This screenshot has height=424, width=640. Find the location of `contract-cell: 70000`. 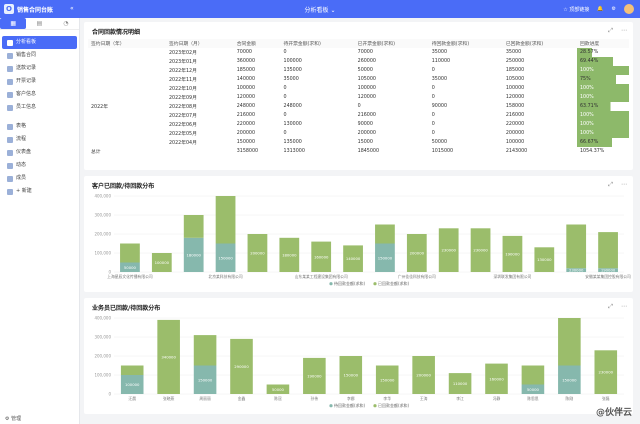

contract-cell: 70000 is located at coordinates (244, 52).